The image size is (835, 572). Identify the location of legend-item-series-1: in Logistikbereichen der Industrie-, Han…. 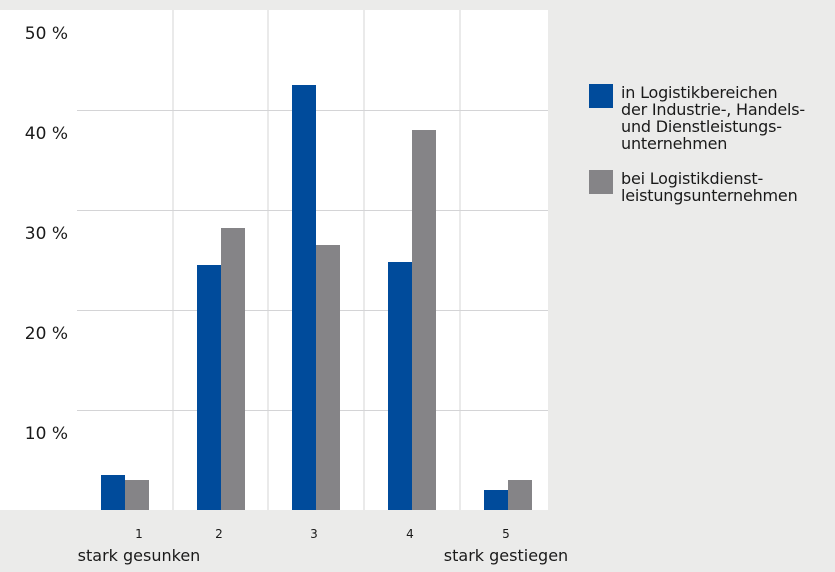
(712, 118).